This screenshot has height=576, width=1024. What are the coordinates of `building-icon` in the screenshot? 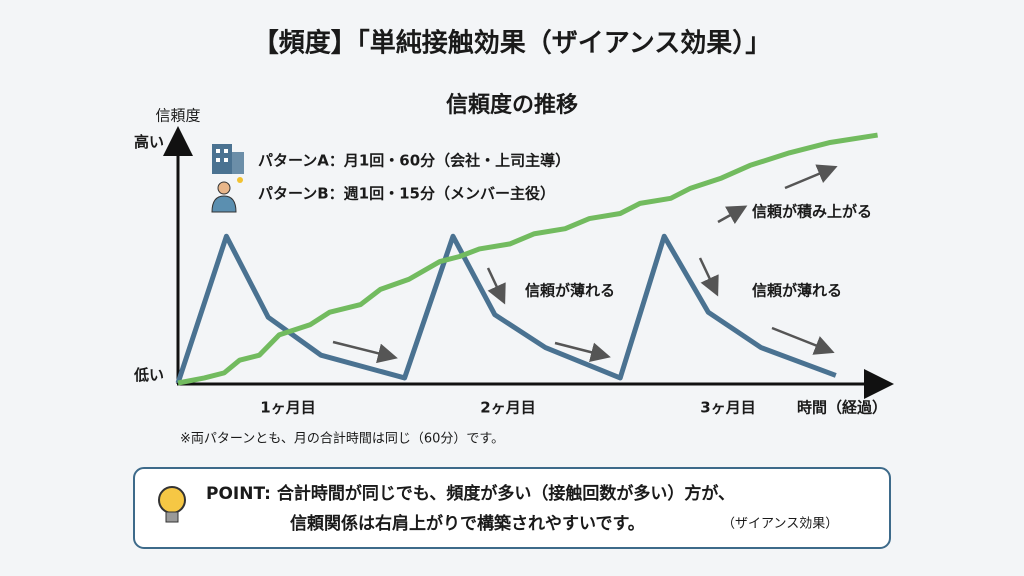 It's located at (228, 159).